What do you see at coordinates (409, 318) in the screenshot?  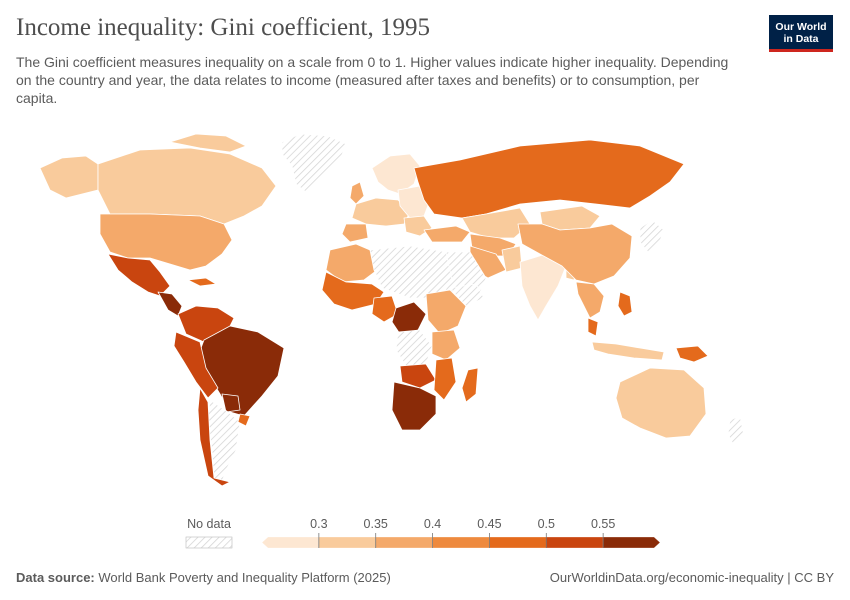 I see `region-central-africa` at bounding box center [409, 318].